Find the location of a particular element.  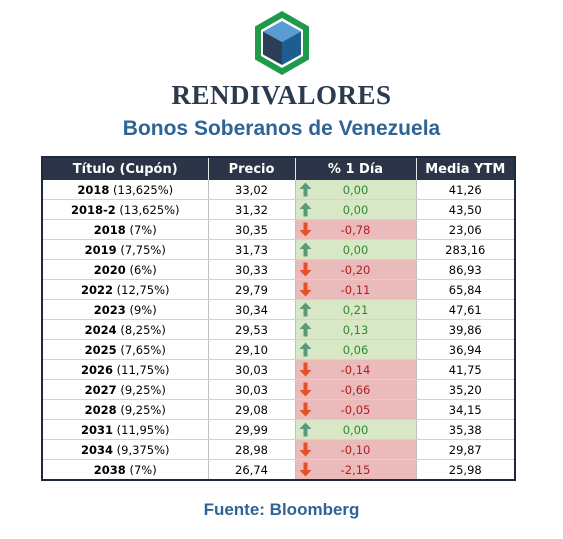

ytm-cell: 47,61 is located at coordinates (465, 309).